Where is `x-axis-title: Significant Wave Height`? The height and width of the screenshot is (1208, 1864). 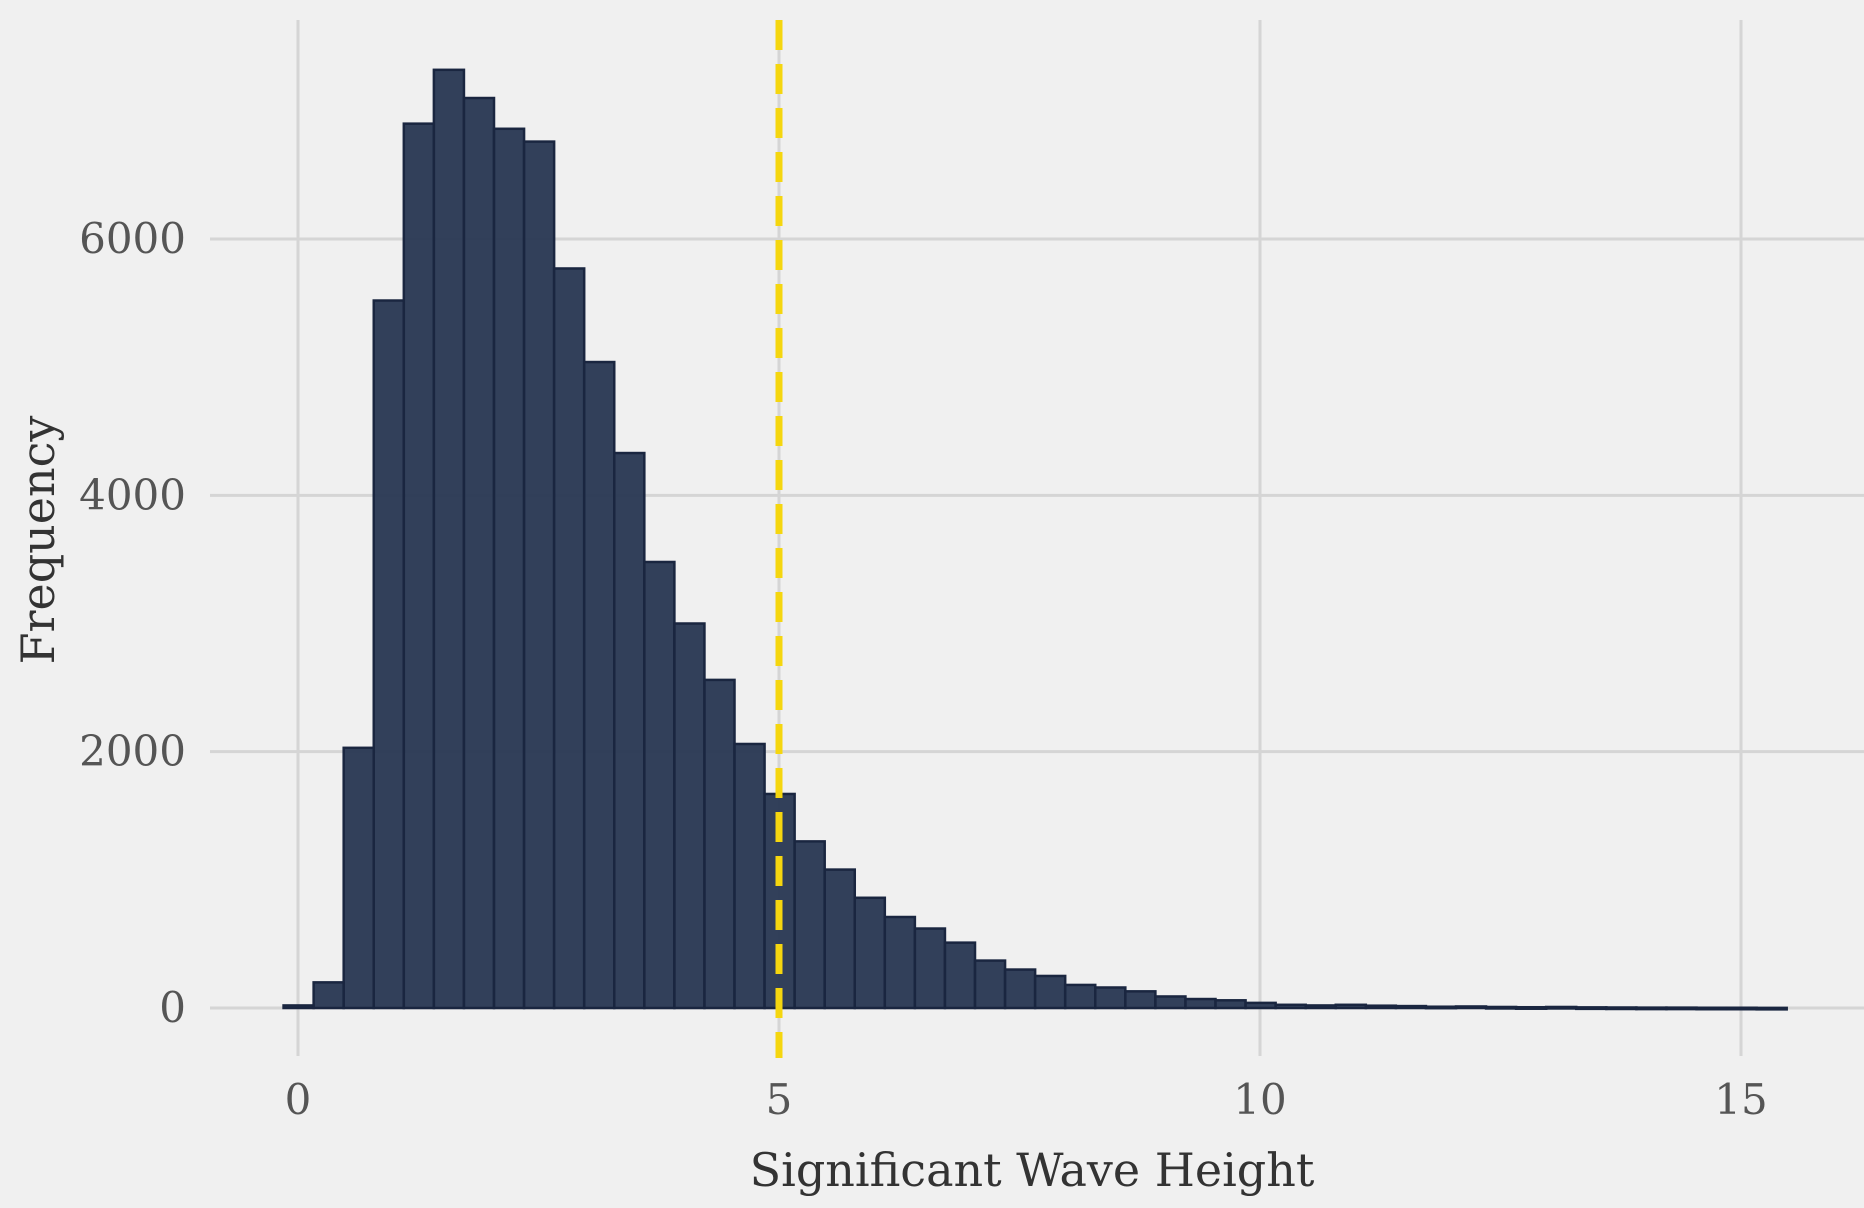
x-axis-title: Significant Wave Height is located at coordinates (1032, 1170).